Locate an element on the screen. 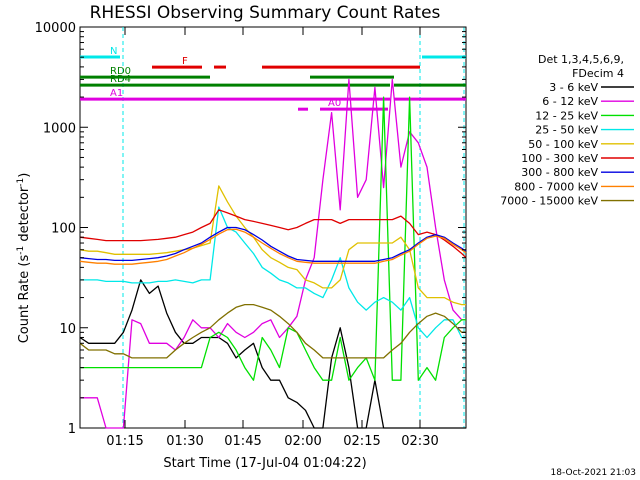  flag-label-rd4: RD4 is located at coordinates (120, 79).